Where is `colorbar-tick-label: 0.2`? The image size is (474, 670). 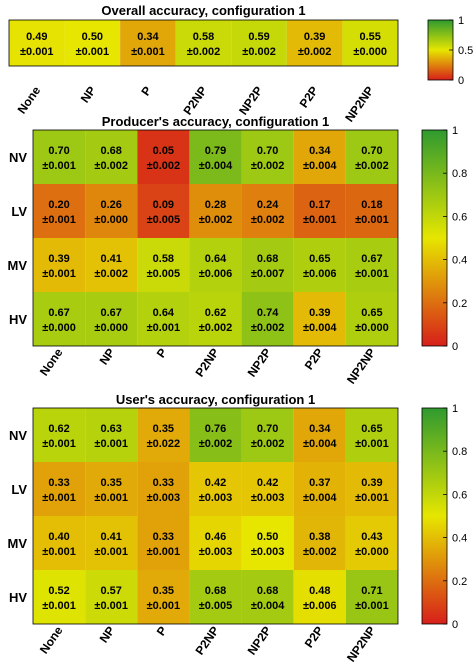 colorbar-tick-label: 0.2 is located at coordinates (459, 304).